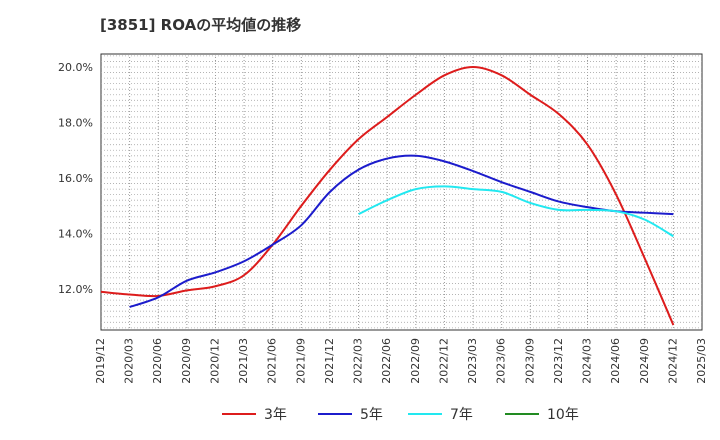 Image resolution: width=720 pixels, height=440 pixels. What do you see at coordinates (644, 361) in the screenshot?
I see `x-tick-label: 2024/09` at bounding box center [644, 361].